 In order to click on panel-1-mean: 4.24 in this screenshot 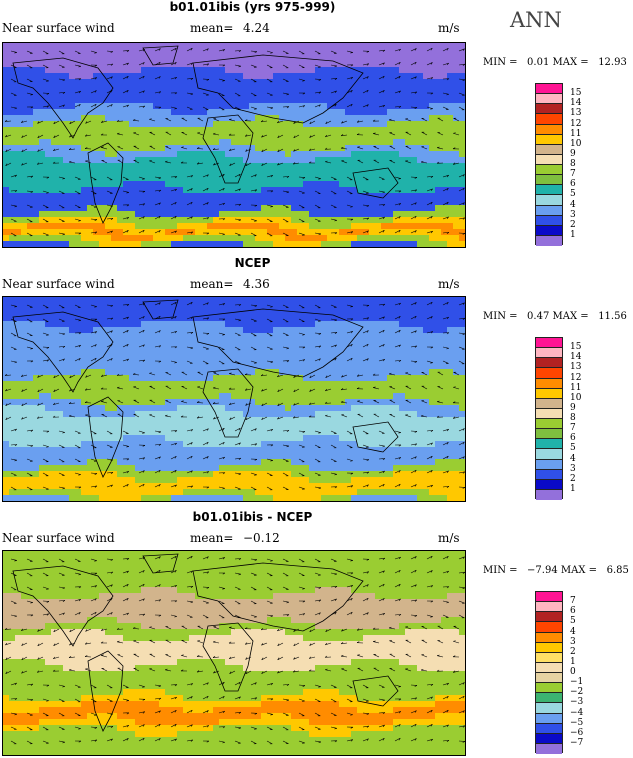, I will do `click(256, 28)`.